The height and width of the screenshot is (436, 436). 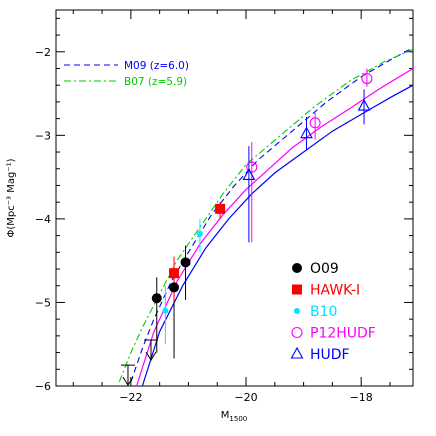 I want to click on legend-label: B10, so click(x=323, y=312).